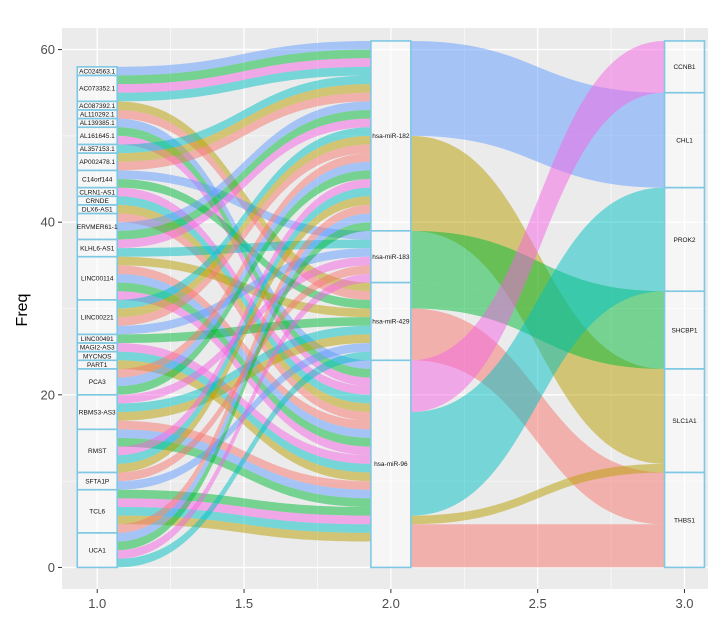  What do you see at coordinates (537, 546) in the screenshot?
I see `flow-hsa-miR-96-THBS1` at bounding box center [537, 546].